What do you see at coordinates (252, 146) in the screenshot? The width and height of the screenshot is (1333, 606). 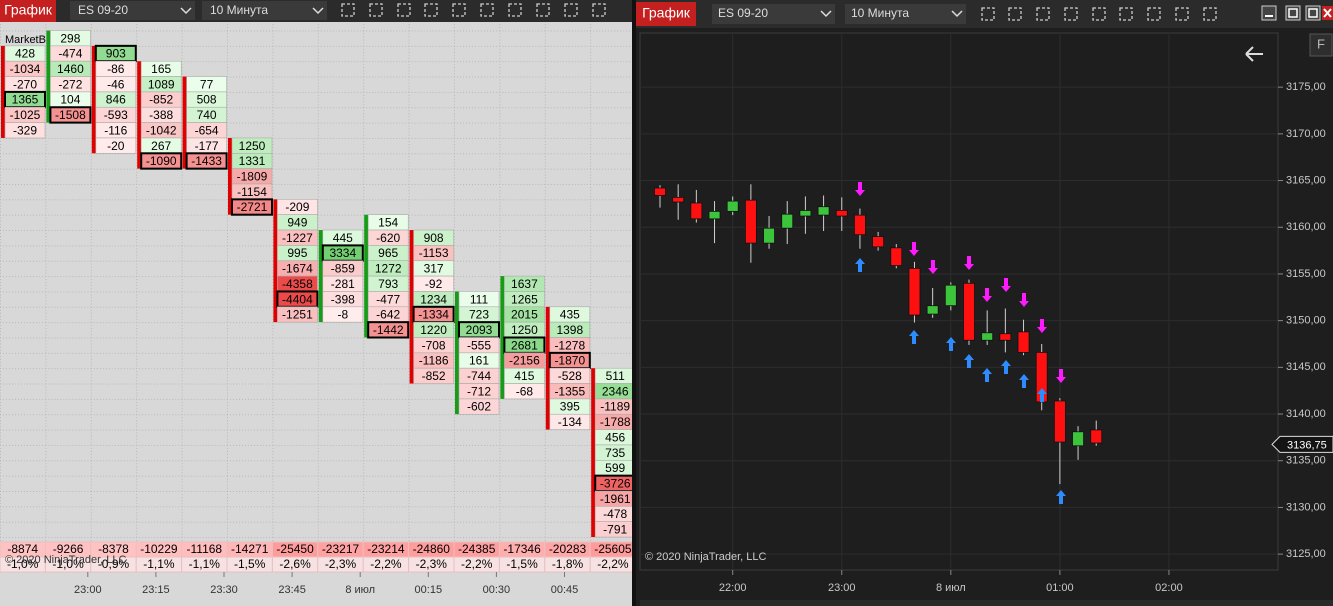 I see `cell-value: 1250` at bounding box center [252, 146].